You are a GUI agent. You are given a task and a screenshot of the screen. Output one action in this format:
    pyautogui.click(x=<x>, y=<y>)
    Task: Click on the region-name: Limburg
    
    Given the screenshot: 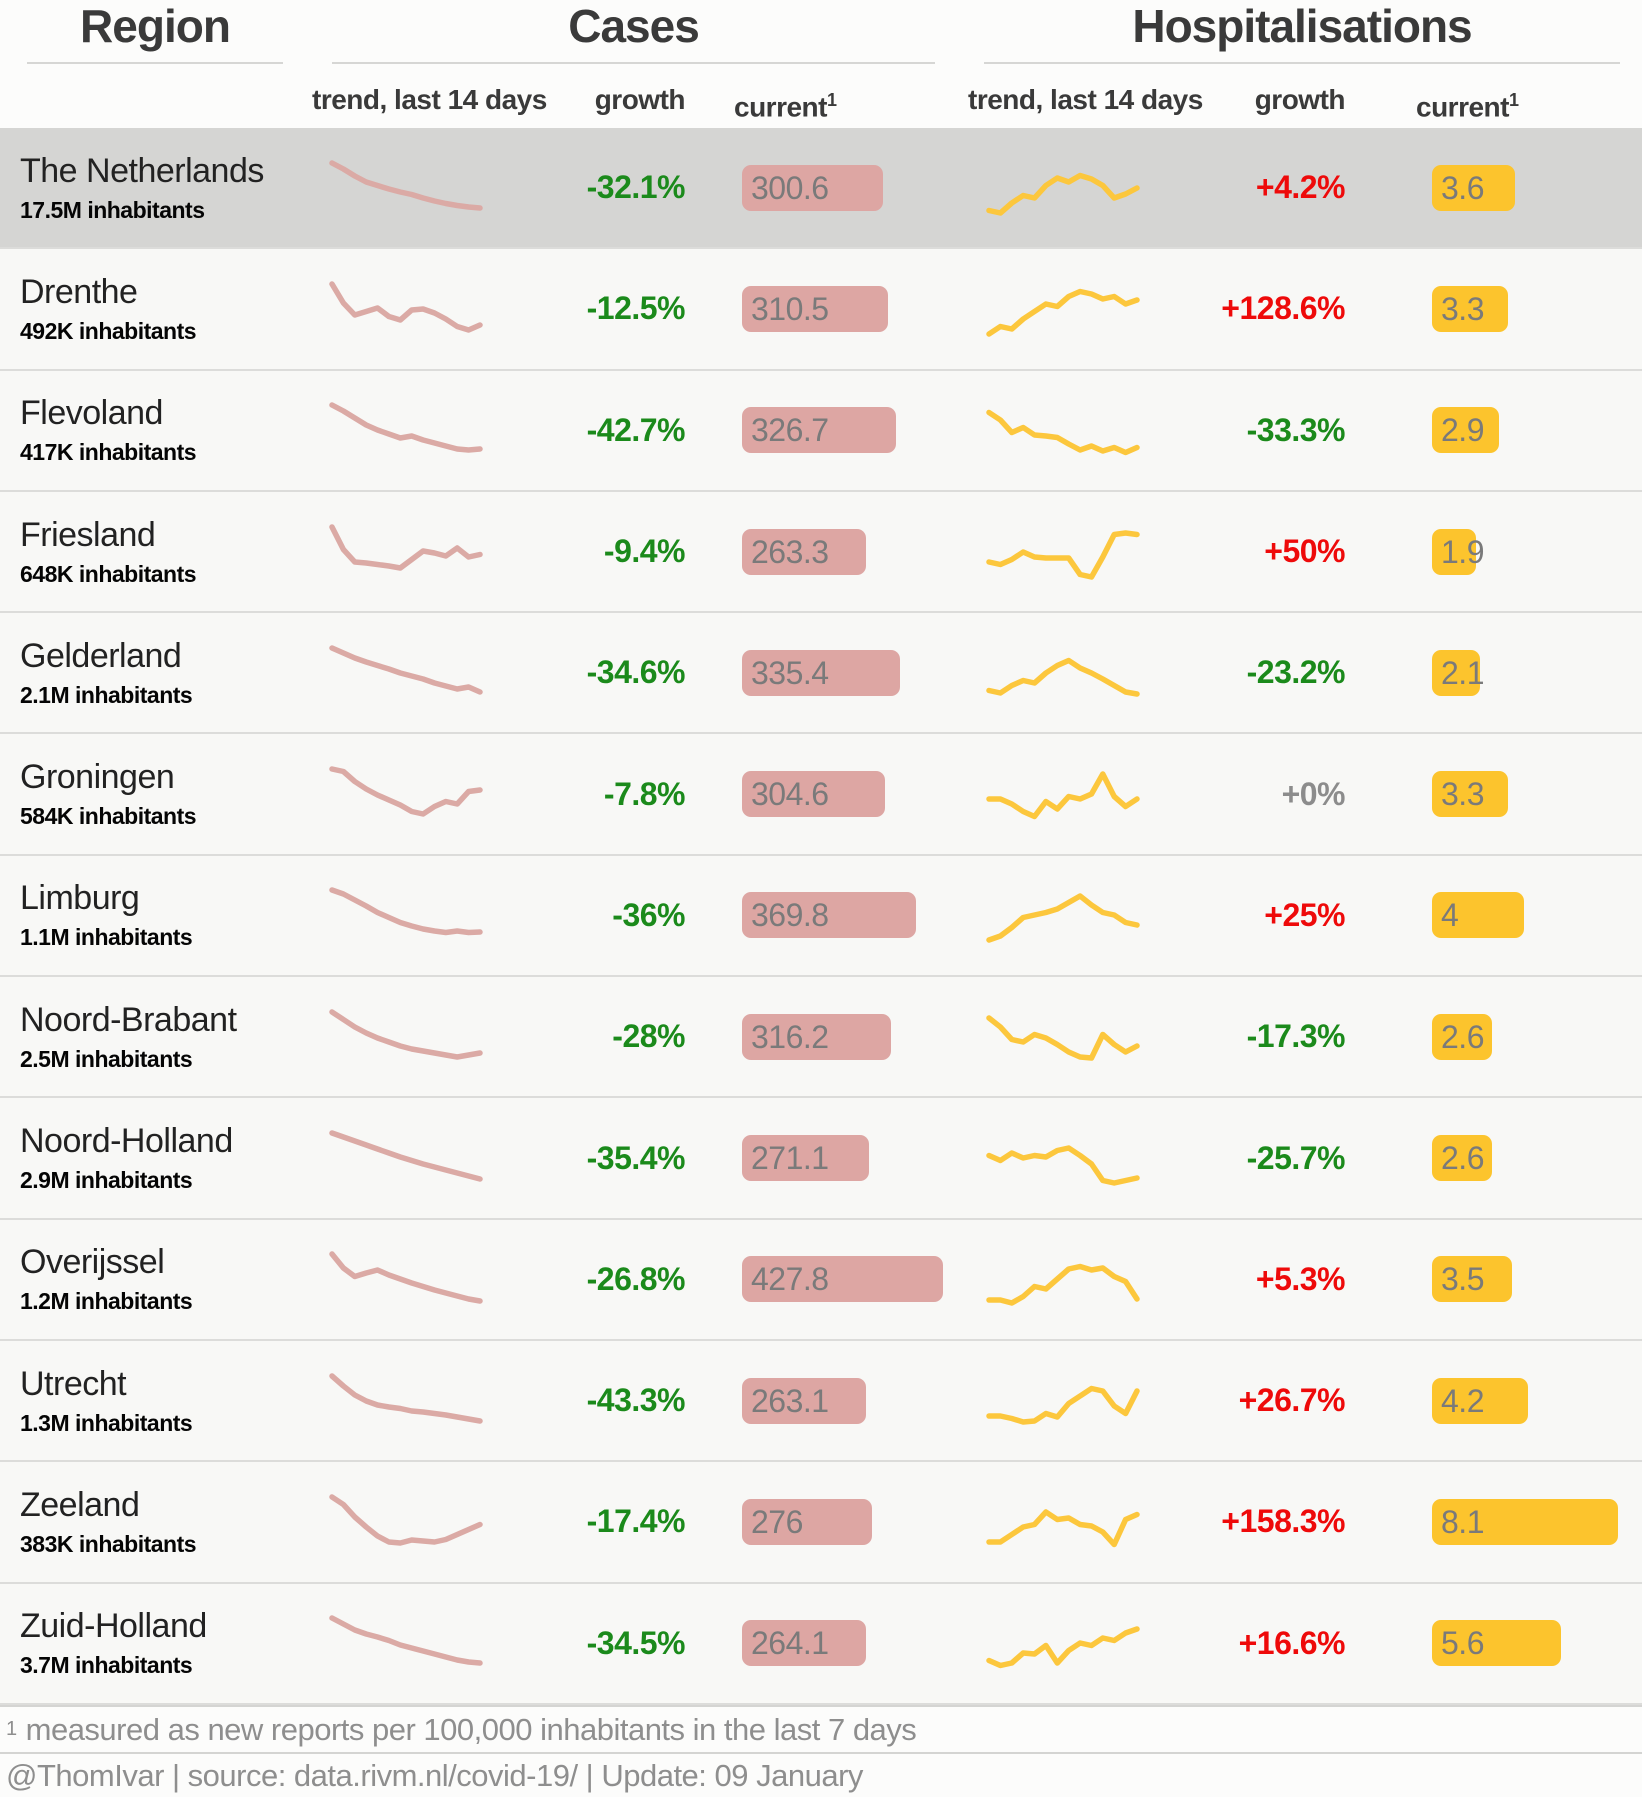 What is the action you would take?
    pyautogui.click(x=80, y=898)
    